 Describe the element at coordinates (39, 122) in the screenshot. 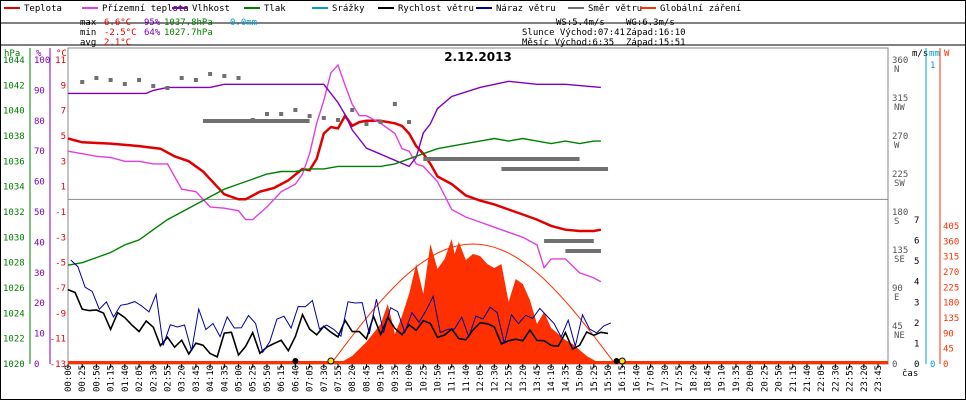

I see `hum-tick: 80` at that location.